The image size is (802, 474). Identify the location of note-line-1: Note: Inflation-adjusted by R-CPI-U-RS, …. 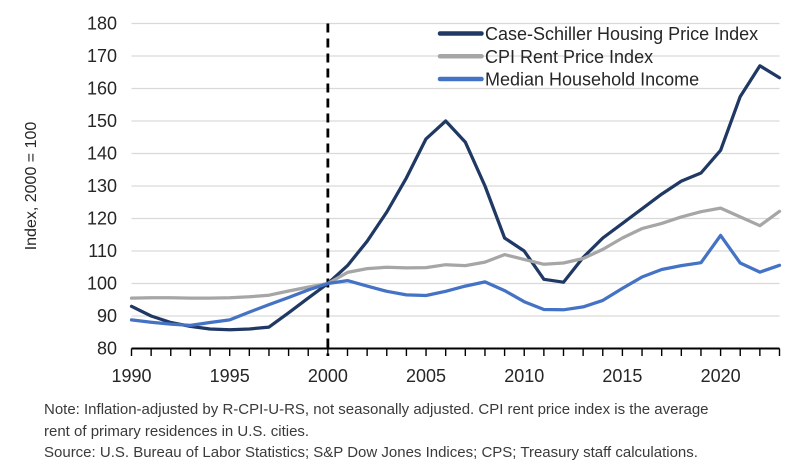
(376, 409).